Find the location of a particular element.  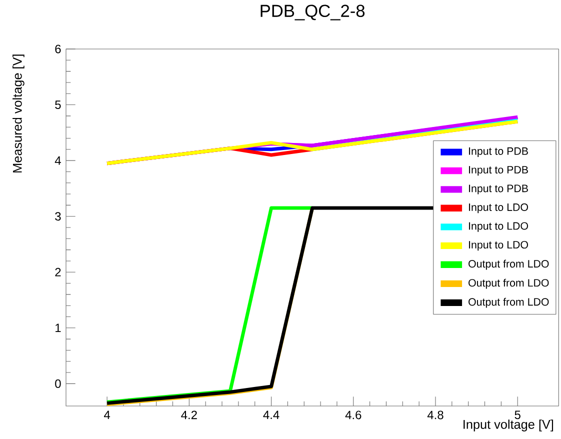

x-tick-label: 4.6 is located at coordinates (353, 415).